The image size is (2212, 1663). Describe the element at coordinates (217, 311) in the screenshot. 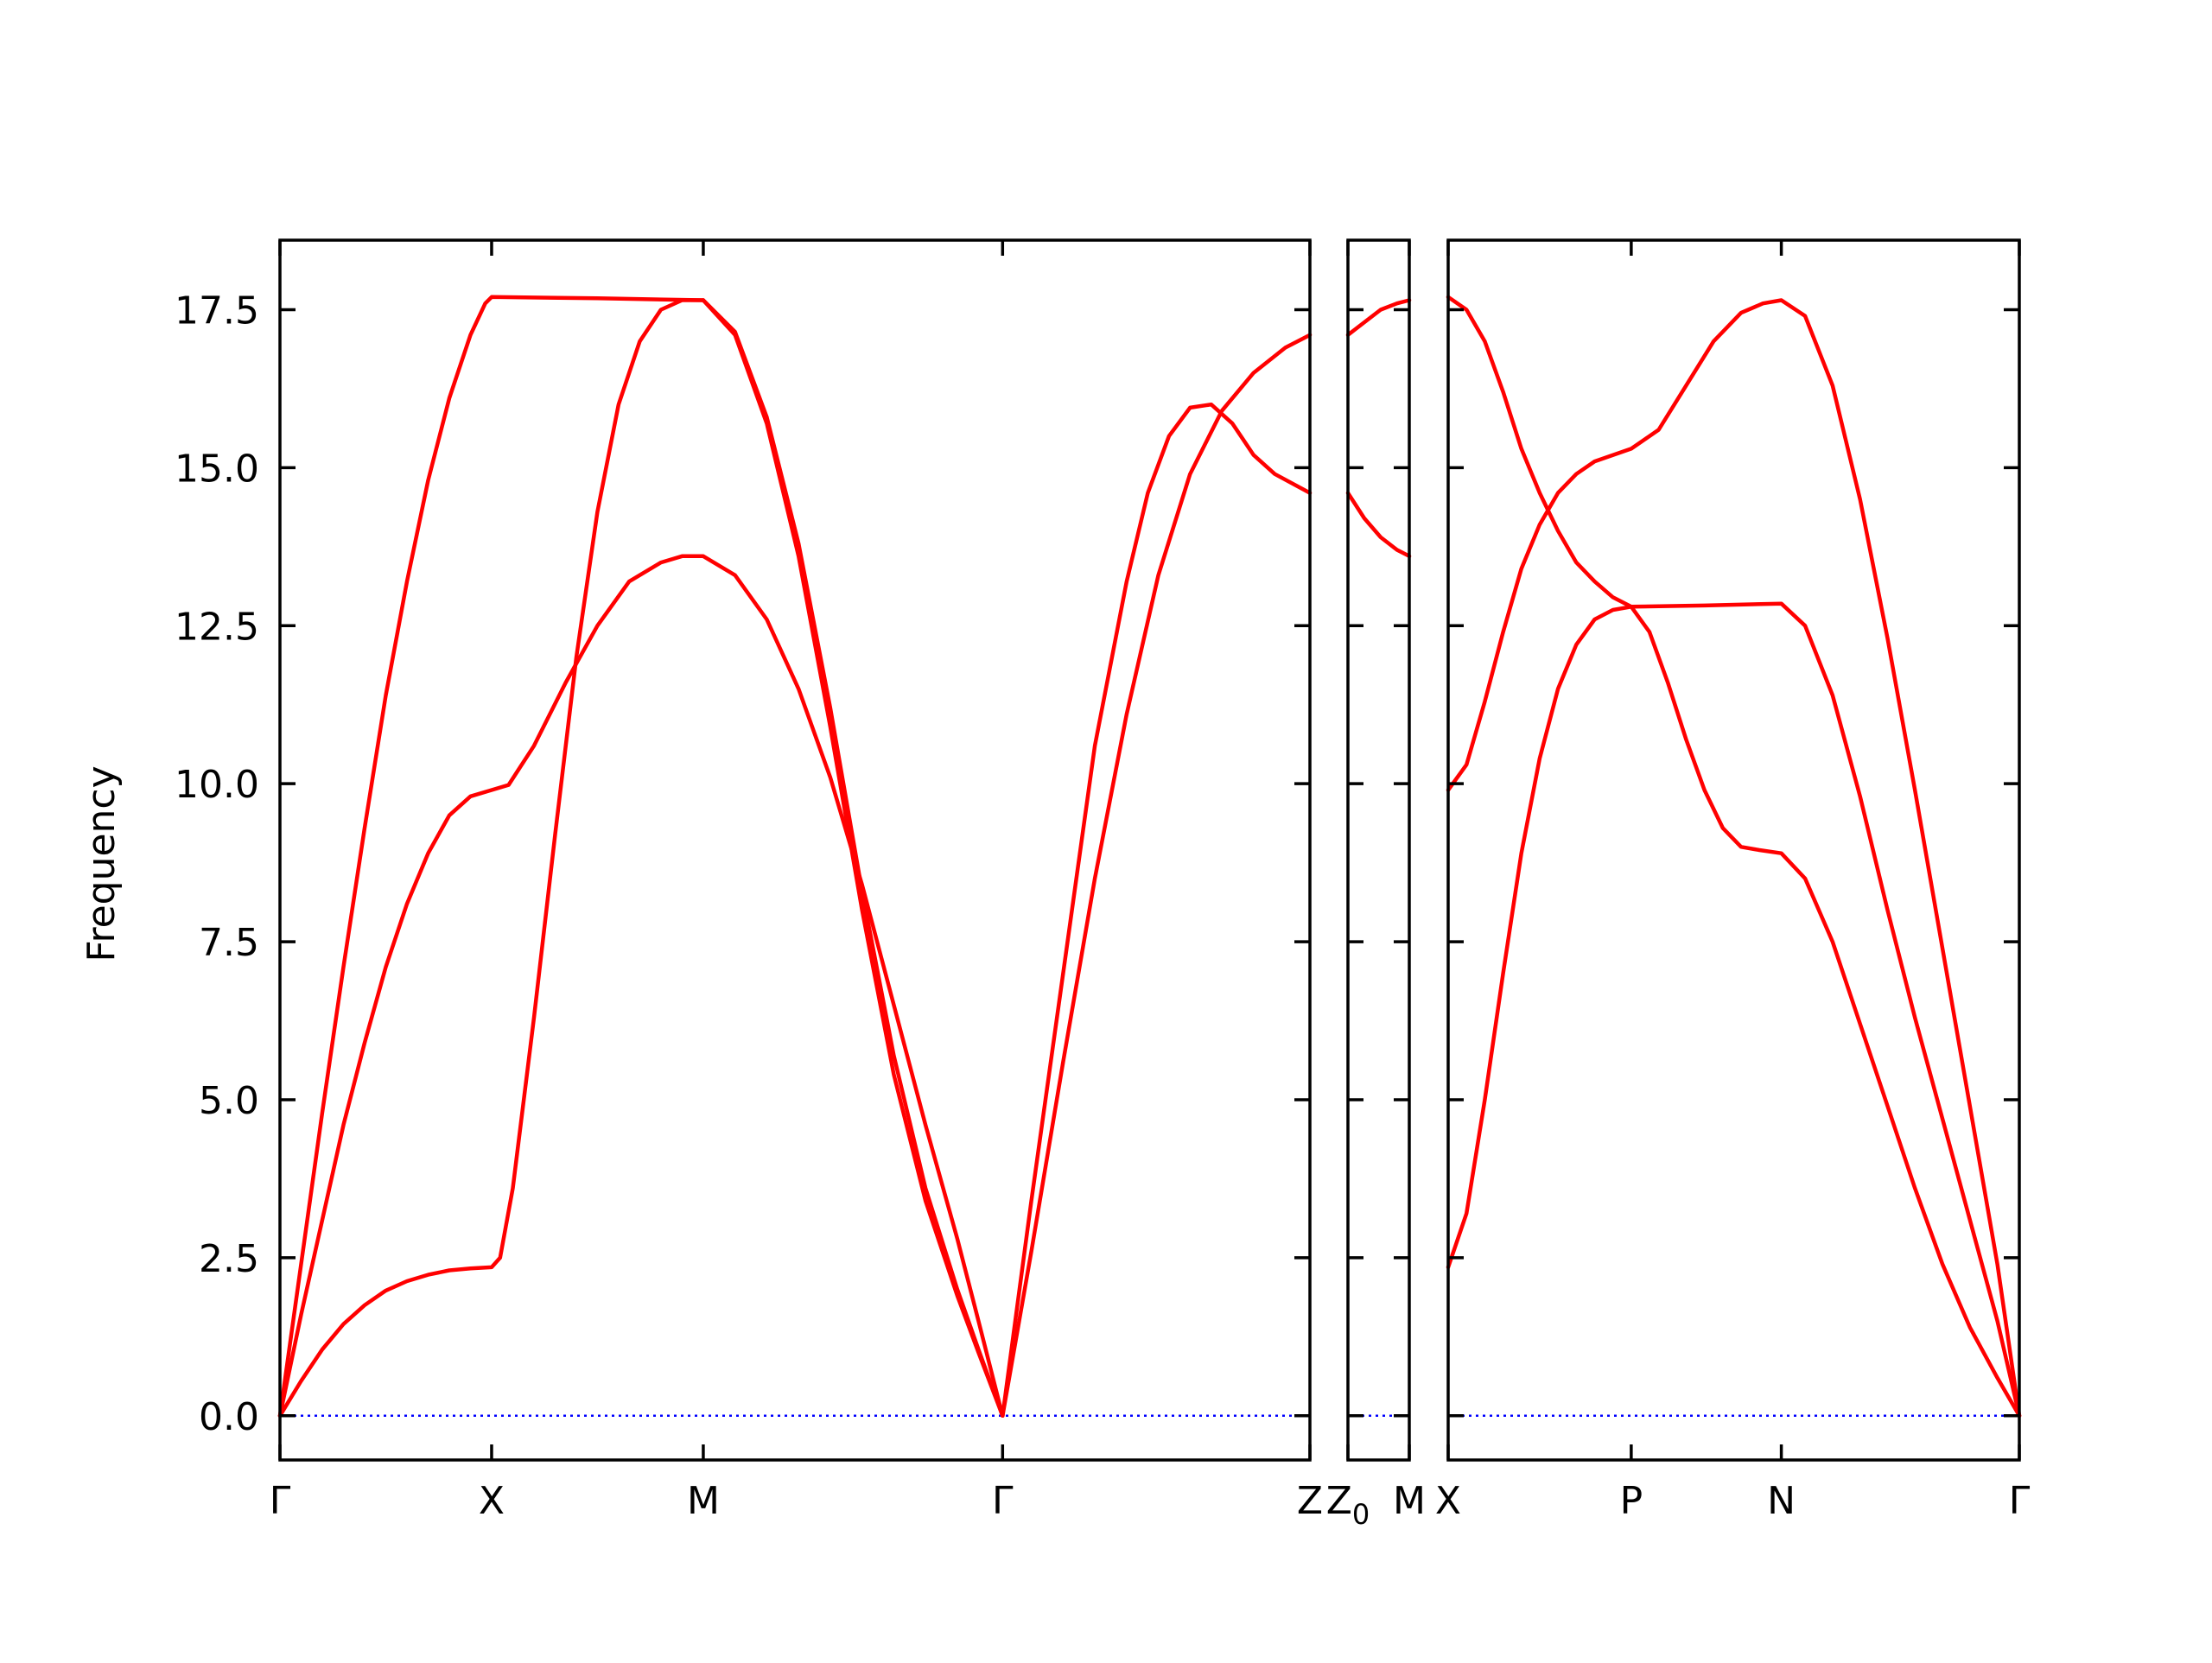

I see `y-tick-label: 17.5` at that location.